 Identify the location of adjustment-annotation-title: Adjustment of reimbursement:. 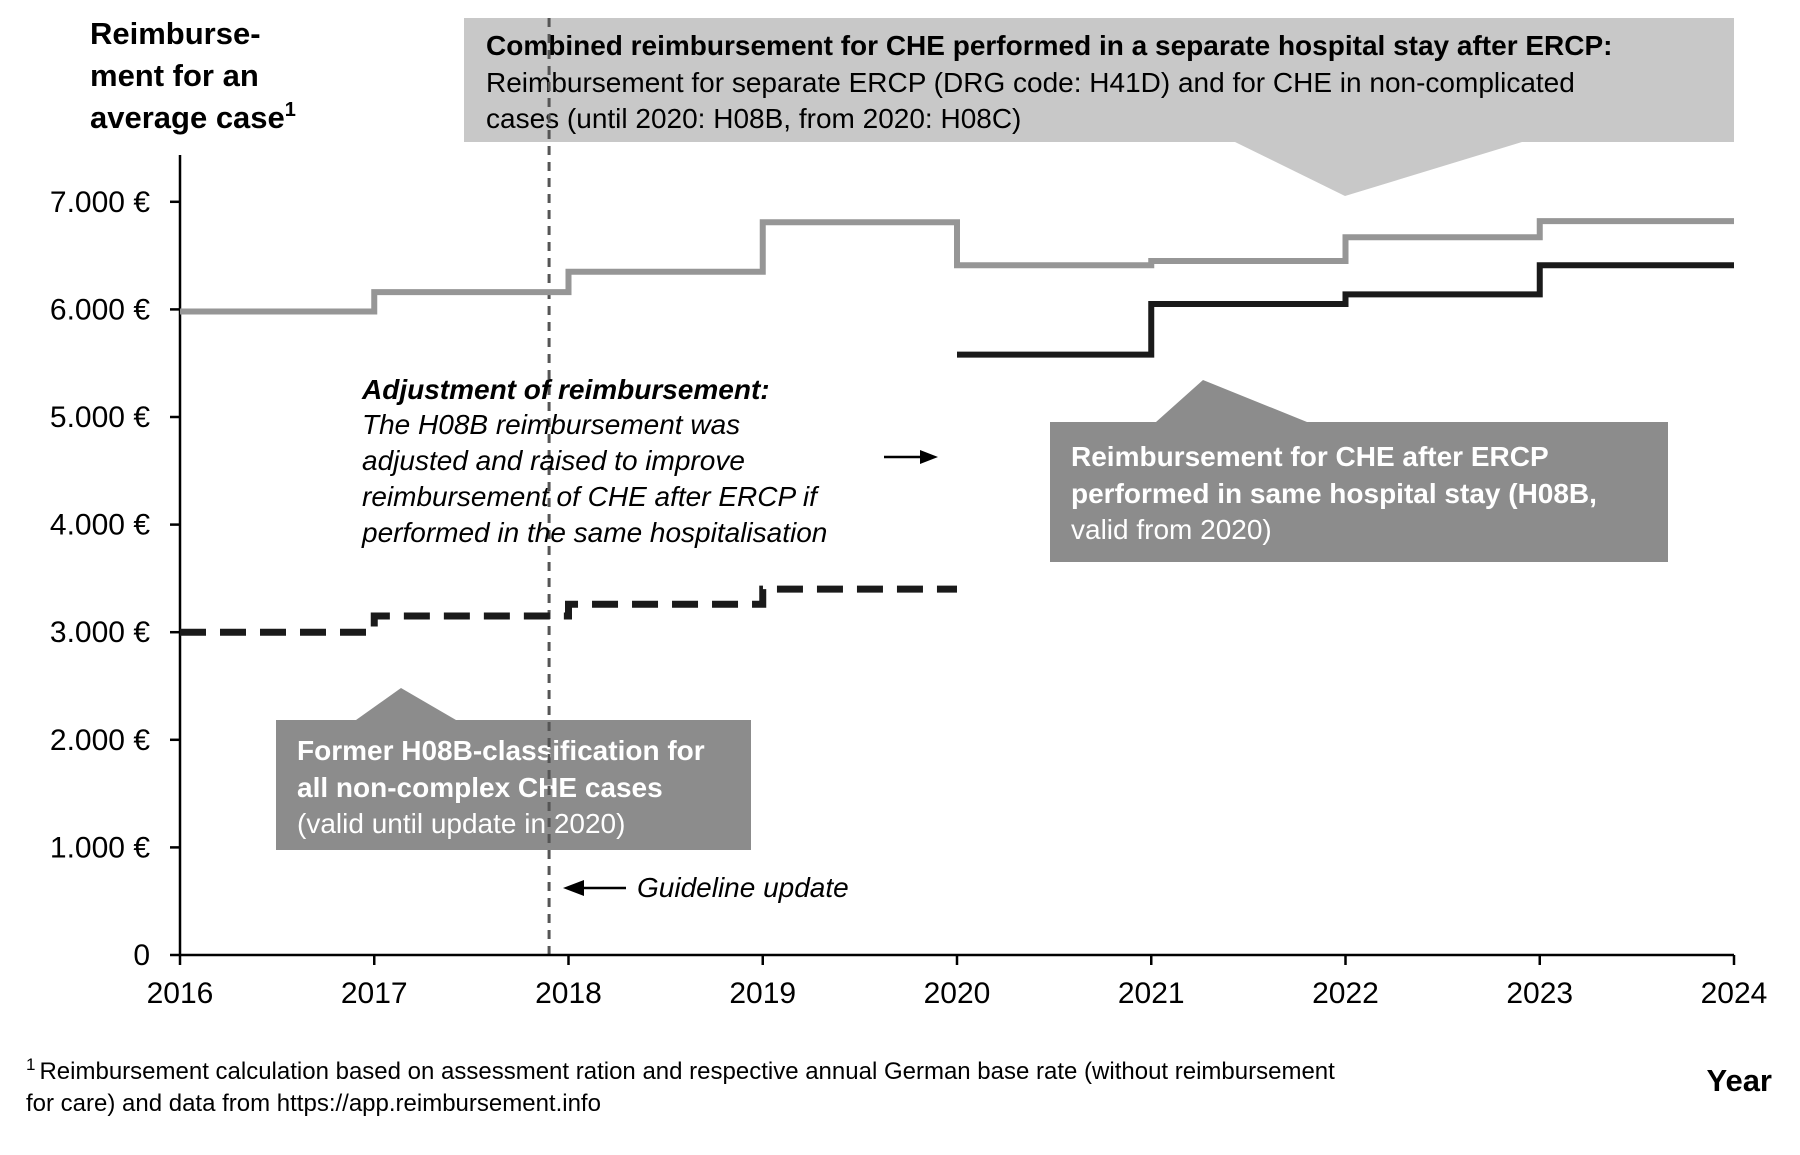
(565, 389).